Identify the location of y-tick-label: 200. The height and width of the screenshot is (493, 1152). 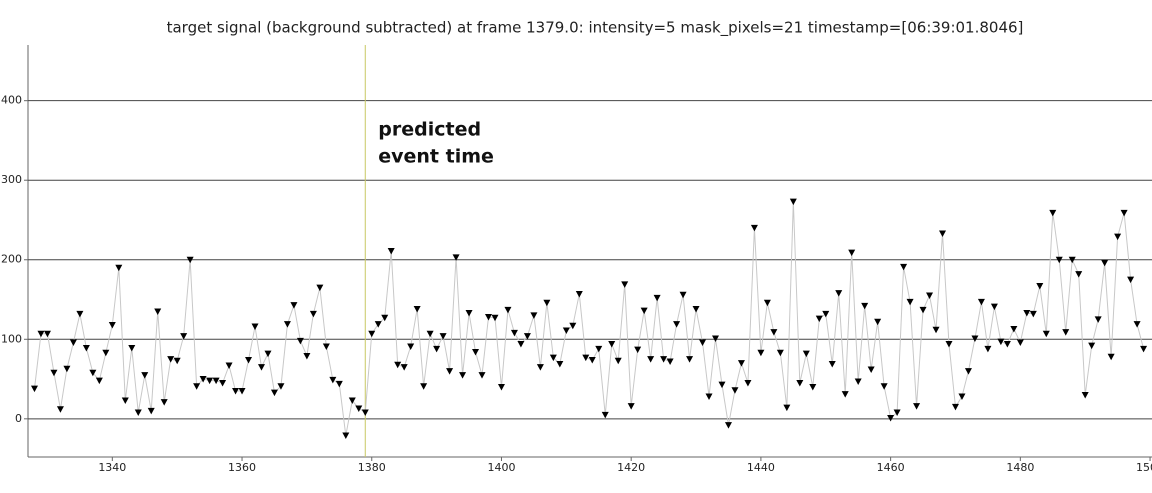
(11, 259).